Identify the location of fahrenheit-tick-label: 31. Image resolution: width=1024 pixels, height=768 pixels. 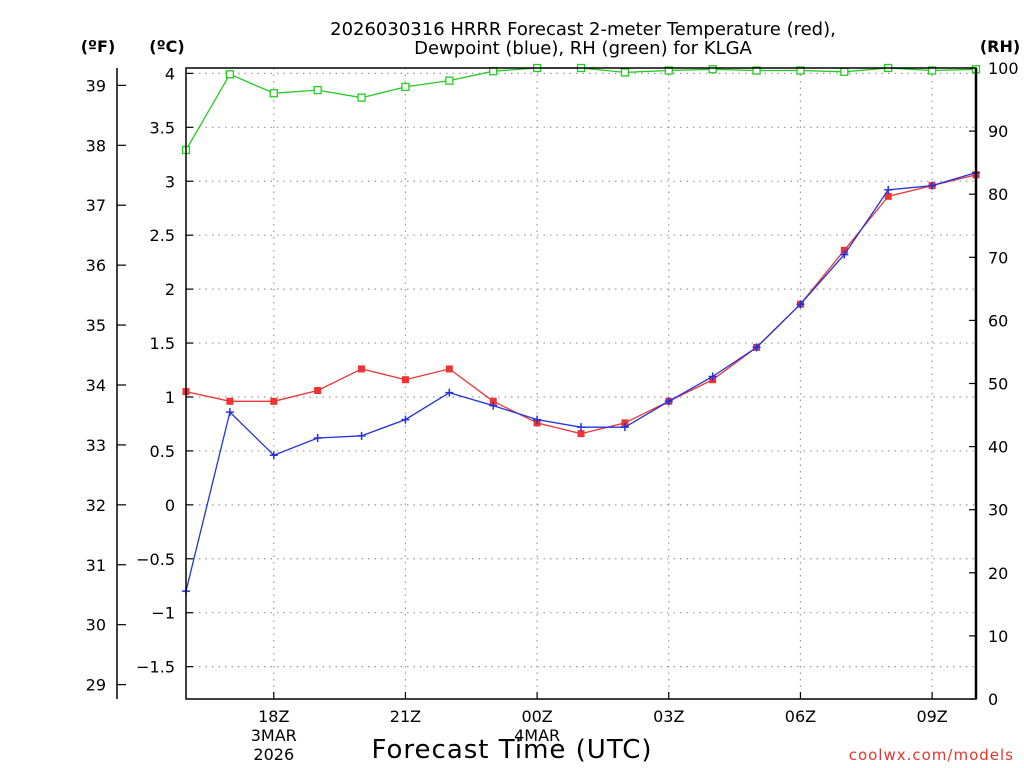
(96, 565).